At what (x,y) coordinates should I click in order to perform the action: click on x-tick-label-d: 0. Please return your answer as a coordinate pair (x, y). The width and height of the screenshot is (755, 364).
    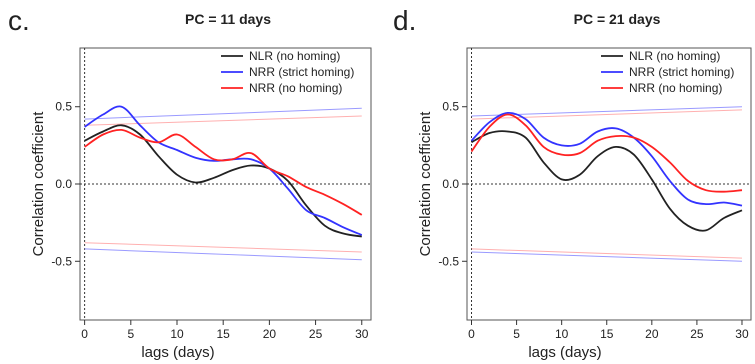
    Looking at the image, I should click on (471, 334).